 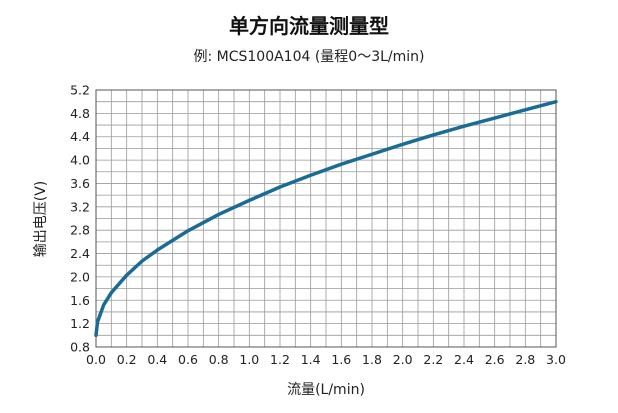 I want to click on x-tick-label: 0.8, so click(x=219, y=359).